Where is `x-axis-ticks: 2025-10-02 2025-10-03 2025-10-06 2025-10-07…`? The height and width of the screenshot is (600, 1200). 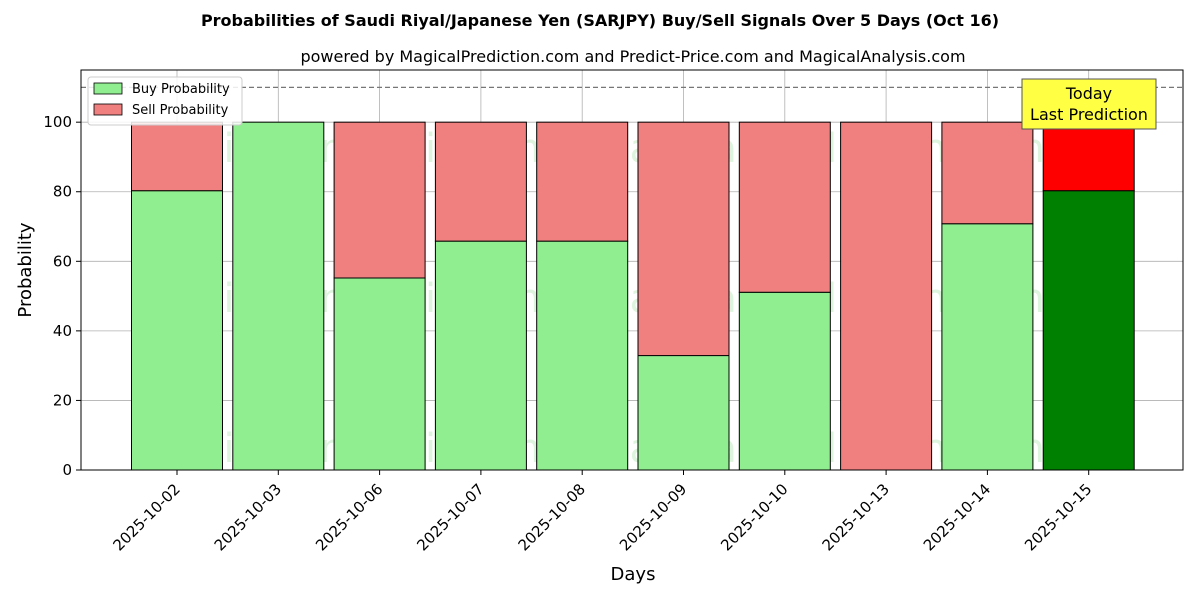 x-axis-ticks: 2025-10-02 2025-10-03 2025-10-06 2025-10-07… is located at coordinates (602, 512).